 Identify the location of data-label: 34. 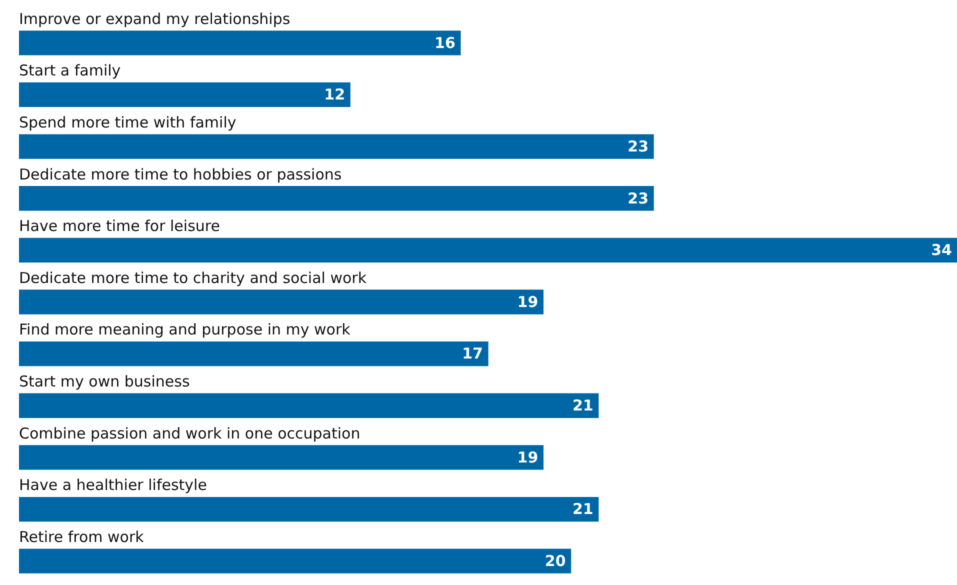
(941, 250).